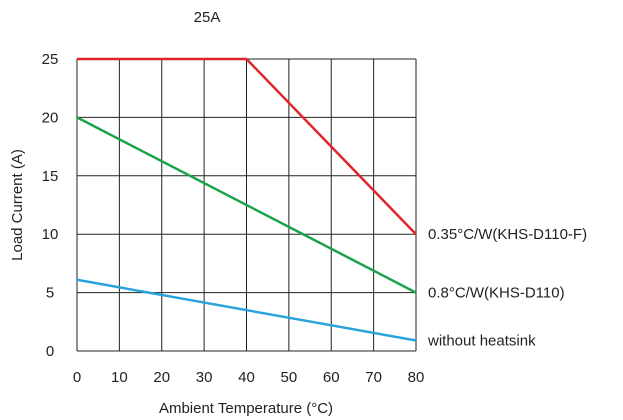  What do you see at coordinates (77, 377) in the screenshot?
I see `x-tick-label: 0` at bounding box center [77, 377].